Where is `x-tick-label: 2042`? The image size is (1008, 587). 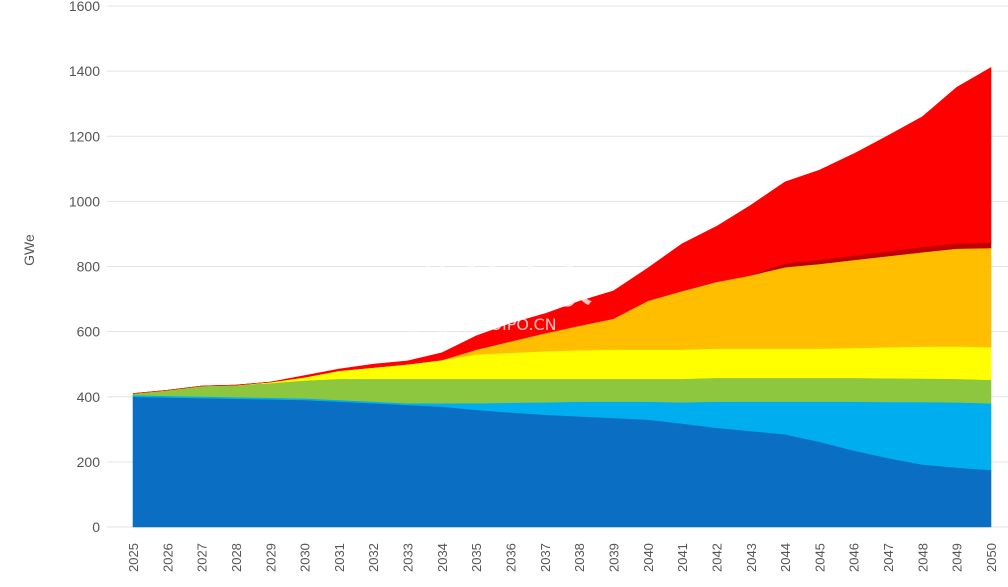
x-tick-label: 2042 is located at coordinates (716, 557).